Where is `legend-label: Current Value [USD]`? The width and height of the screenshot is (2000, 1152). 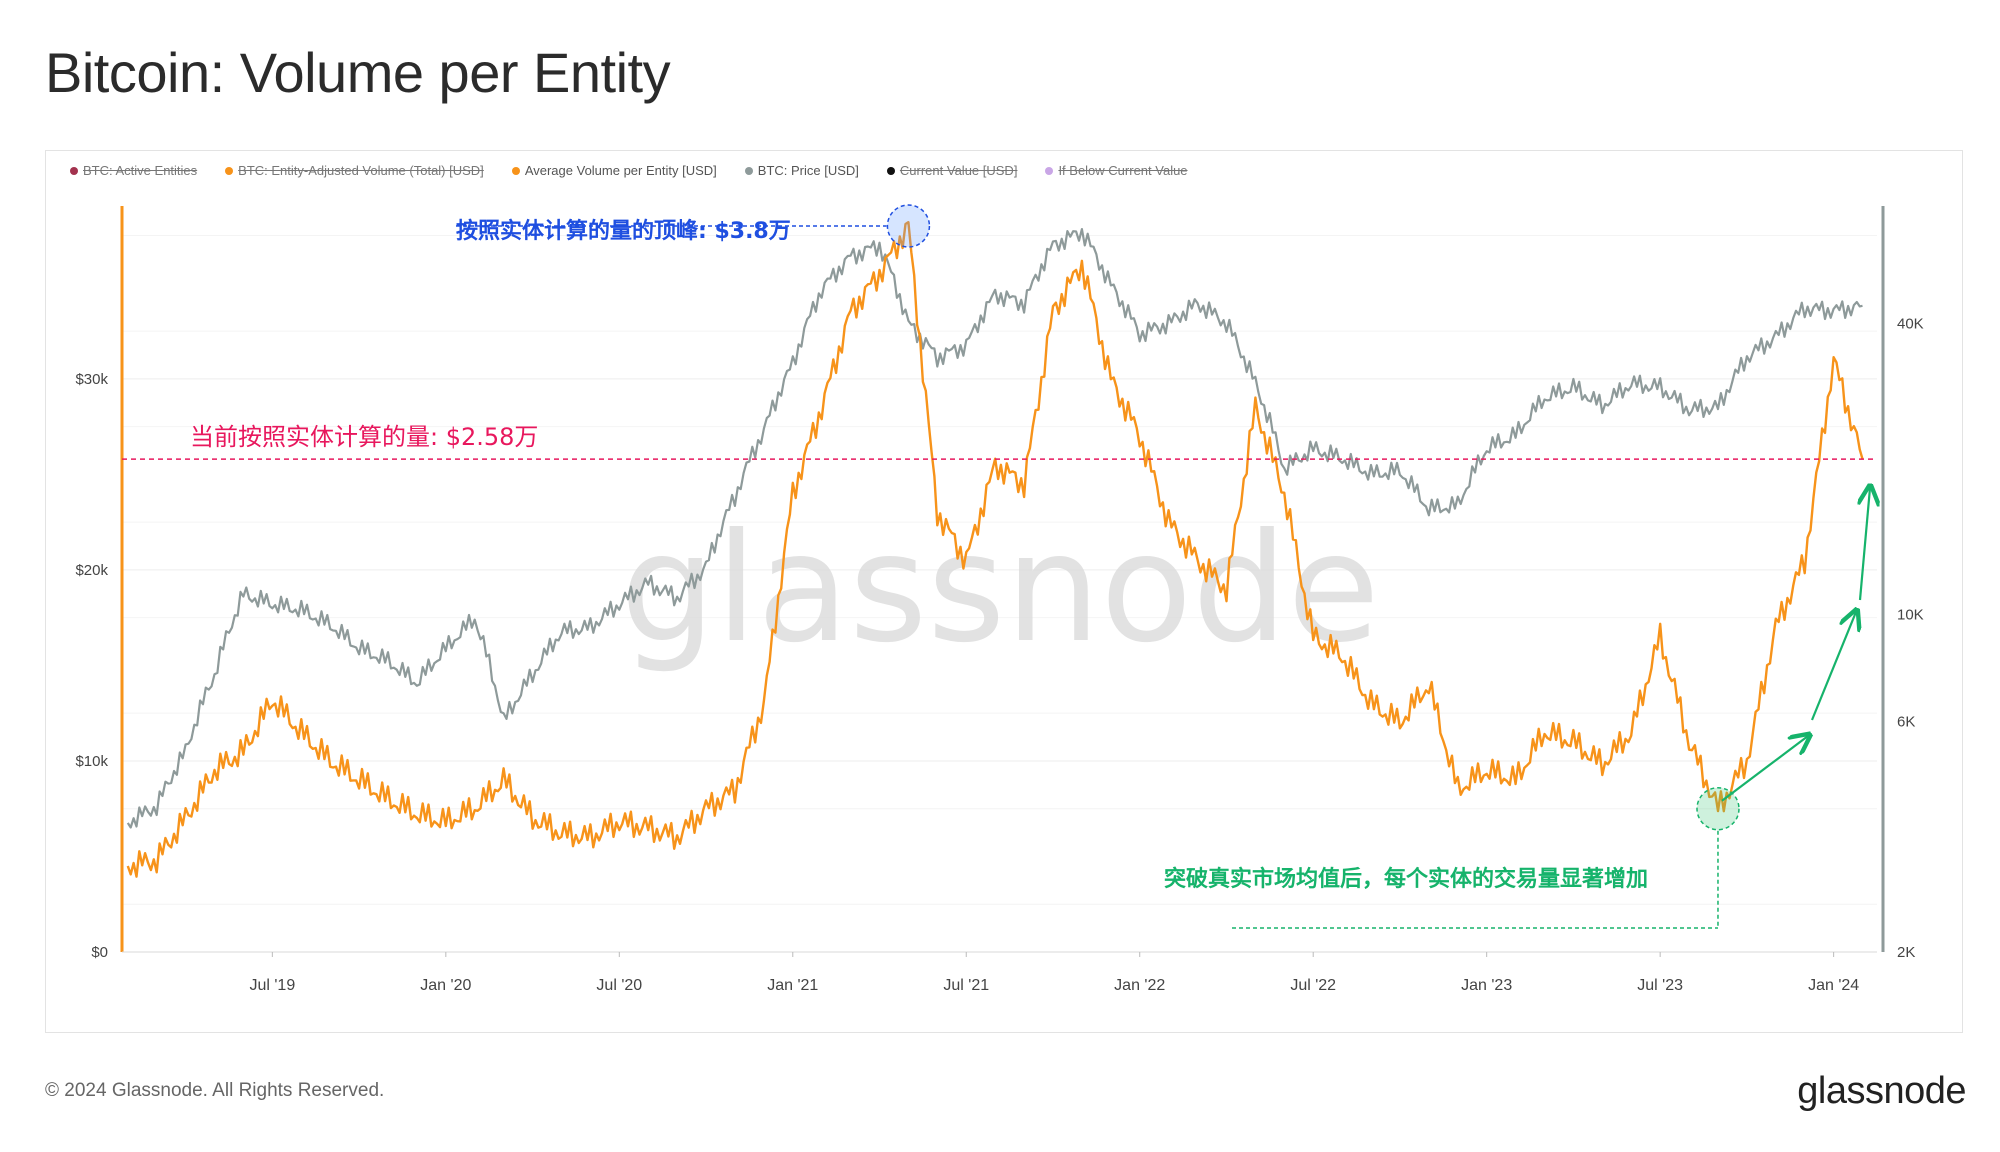 legend-label: Current Value [USD] is located at coordinates (958, 170).